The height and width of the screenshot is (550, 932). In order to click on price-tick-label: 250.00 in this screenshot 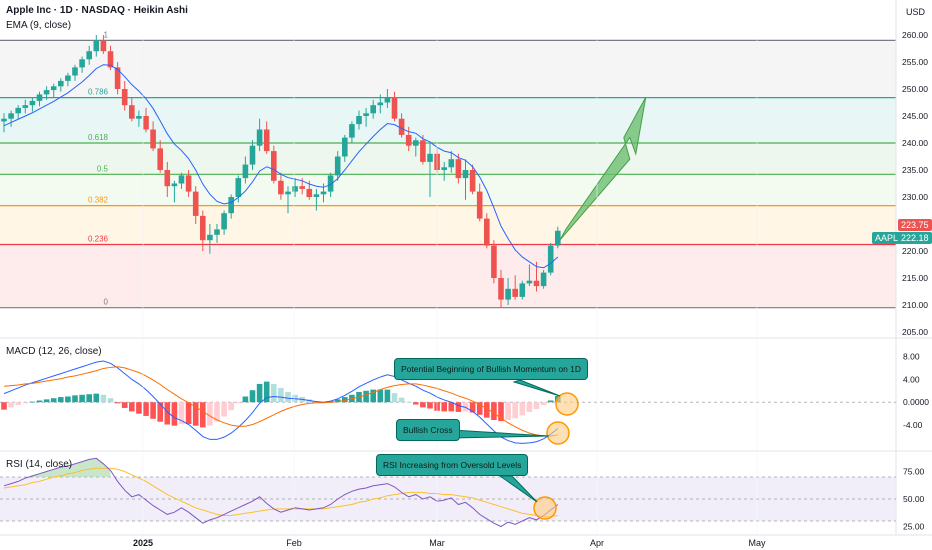, I will do `click(915, 89)`.